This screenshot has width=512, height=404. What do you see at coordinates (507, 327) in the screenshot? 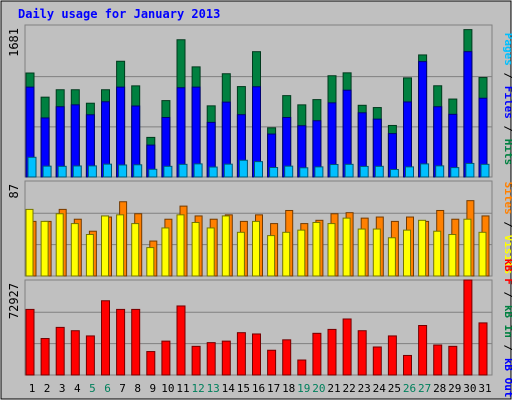
I see `bottom-panel-legend: kB F / kB In / kB Out` at bounding box center [507, 327].